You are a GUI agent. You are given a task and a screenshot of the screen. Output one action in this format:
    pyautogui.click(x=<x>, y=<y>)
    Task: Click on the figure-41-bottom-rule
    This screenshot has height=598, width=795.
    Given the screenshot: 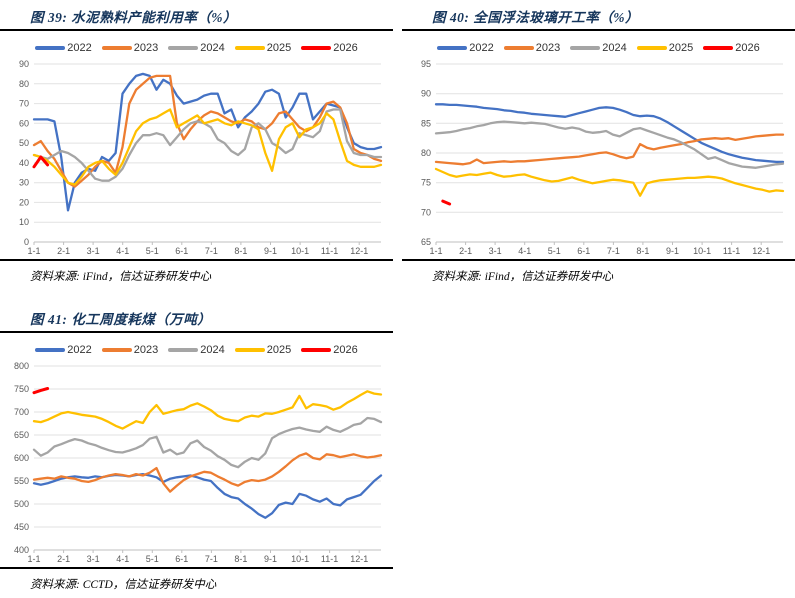 What is the action you would take?
    pyautogui.click(x=196, y=568)
    